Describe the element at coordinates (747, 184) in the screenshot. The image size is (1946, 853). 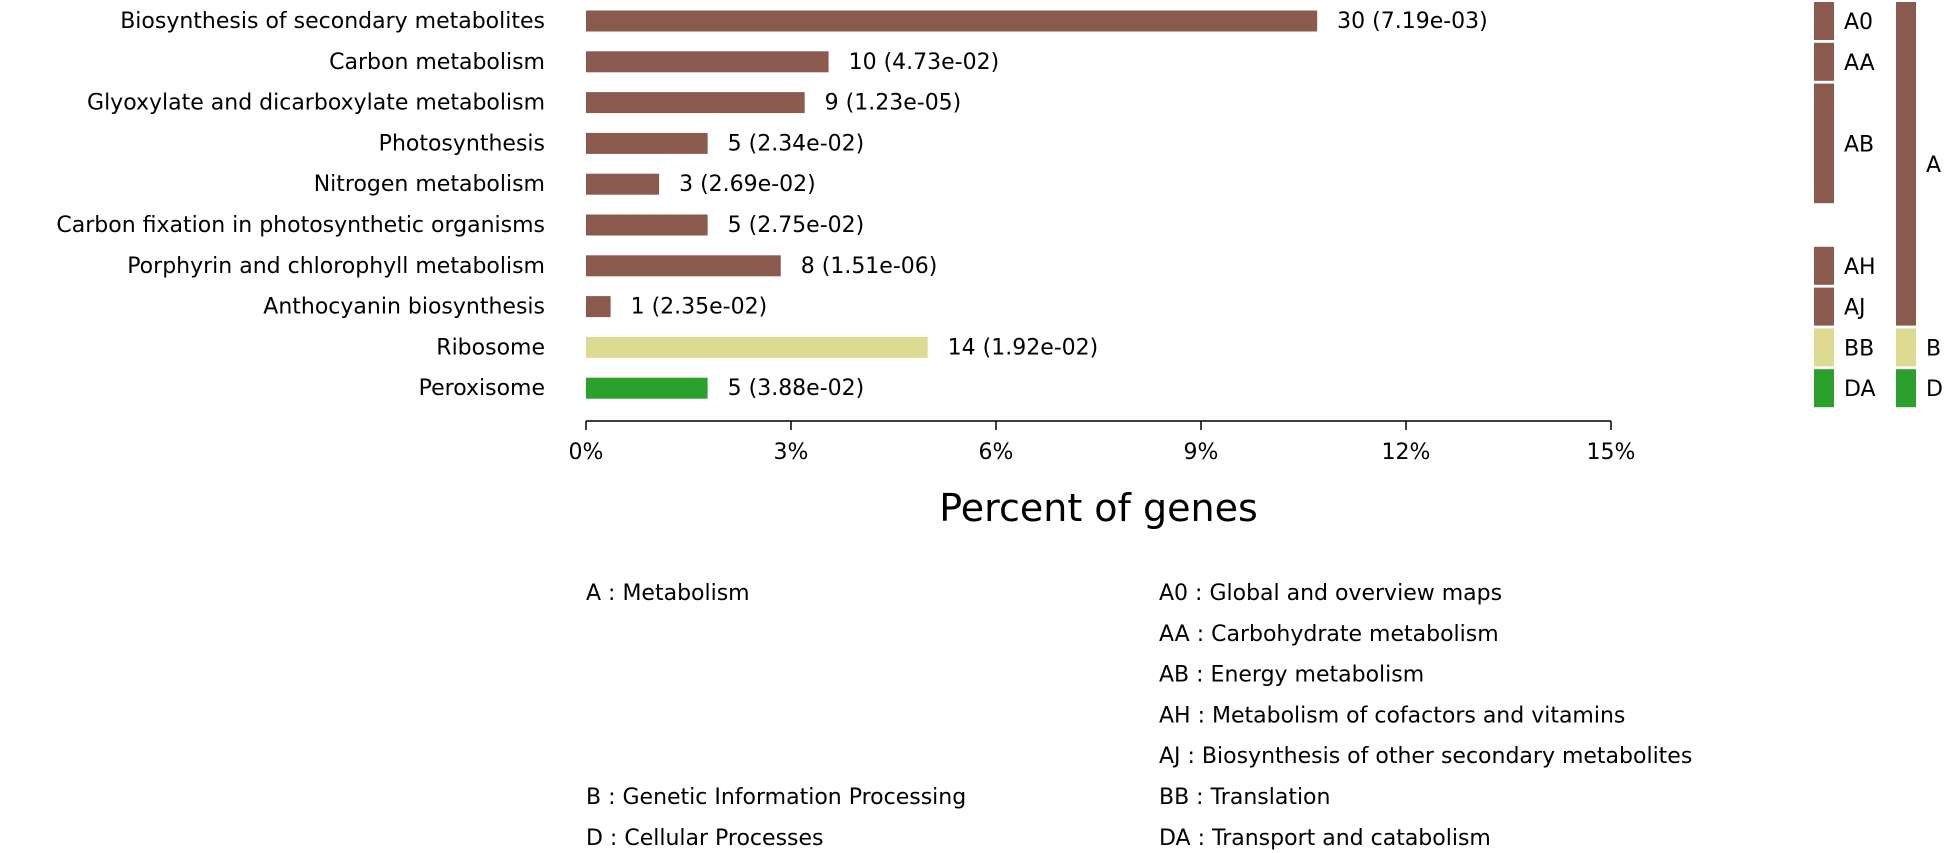
I see `bar-data-label: 3 (2.69e-02)` at that location.